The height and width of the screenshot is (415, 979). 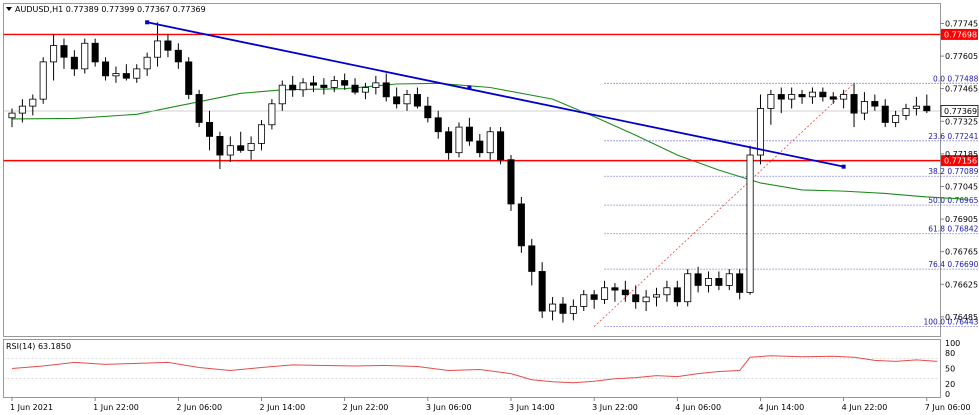 I want to click on time-tick-label: 2 Jun 14:00, so click(x=282, y=407).